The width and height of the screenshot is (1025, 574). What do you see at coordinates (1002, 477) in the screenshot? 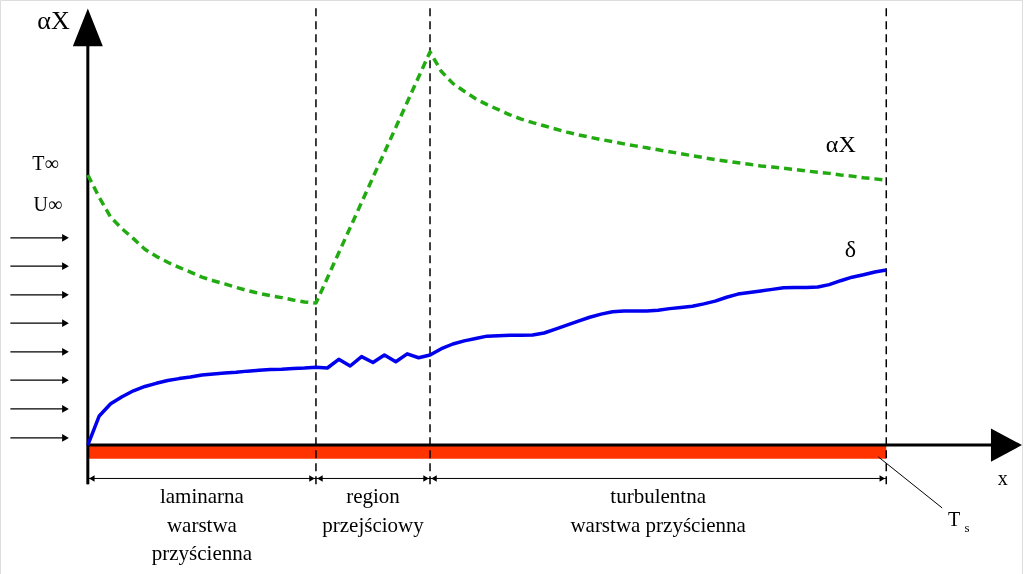
I see `text: x` at bounding box center [1002, 477].